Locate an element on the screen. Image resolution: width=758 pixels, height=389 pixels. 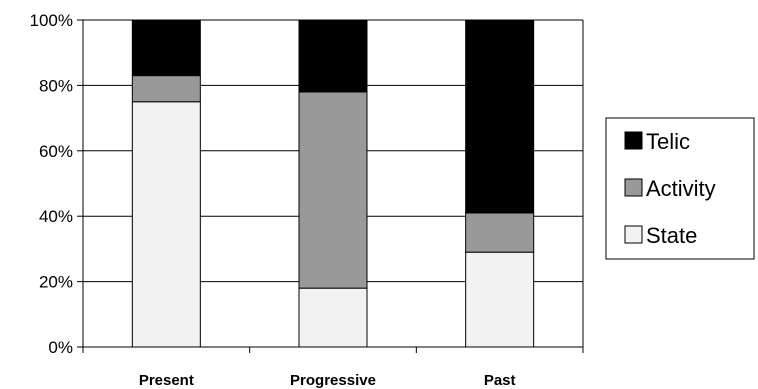
legend: Telic Activity State is located at coordinates (680, 188).